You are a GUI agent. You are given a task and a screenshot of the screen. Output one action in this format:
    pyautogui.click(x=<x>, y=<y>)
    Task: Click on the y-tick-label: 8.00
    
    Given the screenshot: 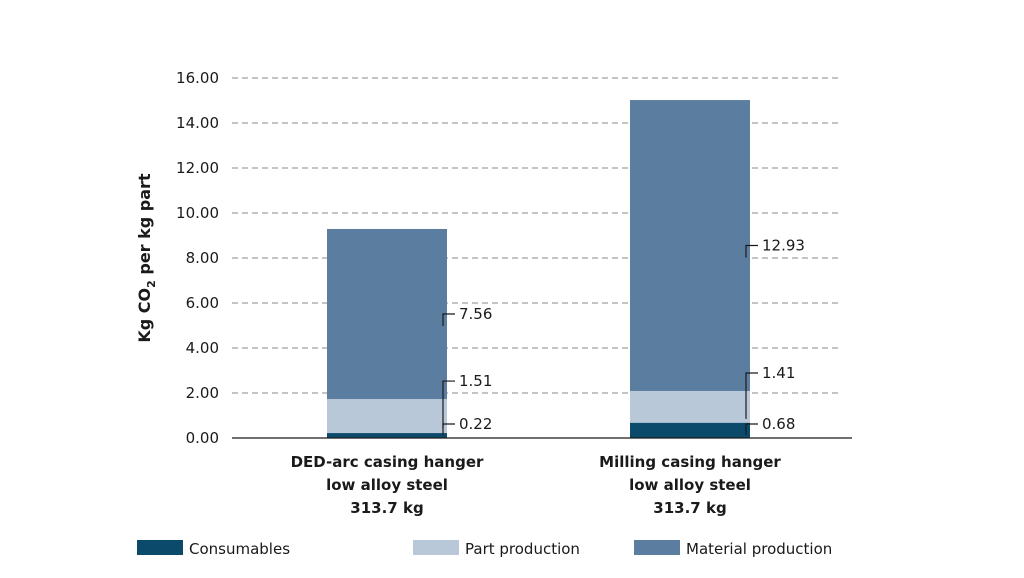 What is the action you would take?
    pyautogui.click(x=202, y=258)
    